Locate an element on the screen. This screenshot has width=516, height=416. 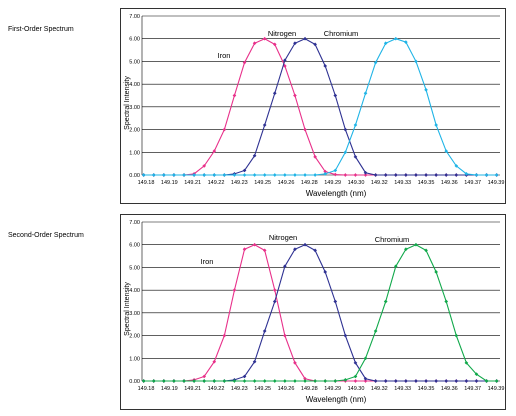
x-tick-label: 149.19 is located at coordinates (169, 389).